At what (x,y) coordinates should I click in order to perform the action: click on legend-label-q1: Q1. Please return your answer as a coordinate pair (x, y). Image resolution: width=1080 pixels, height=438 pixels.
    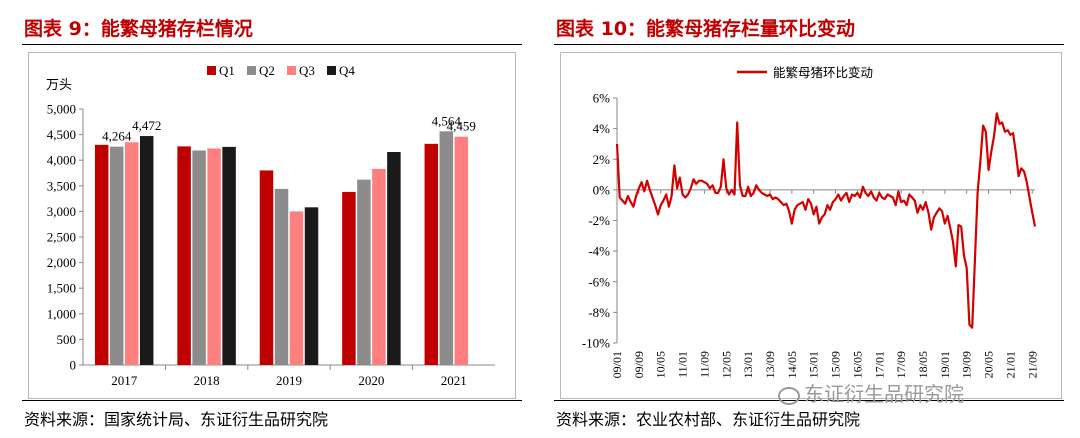
    Looking at the image, I should click on (227, 70).